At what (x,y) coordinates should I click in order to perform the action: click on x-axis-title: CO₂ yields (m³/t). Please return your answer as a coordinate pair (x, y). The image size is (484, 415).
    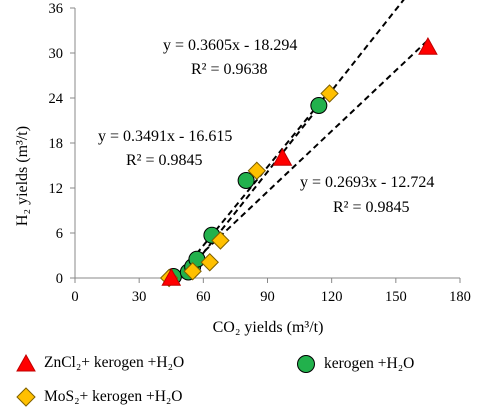
    Looking at the image, I should click on (268, 327).